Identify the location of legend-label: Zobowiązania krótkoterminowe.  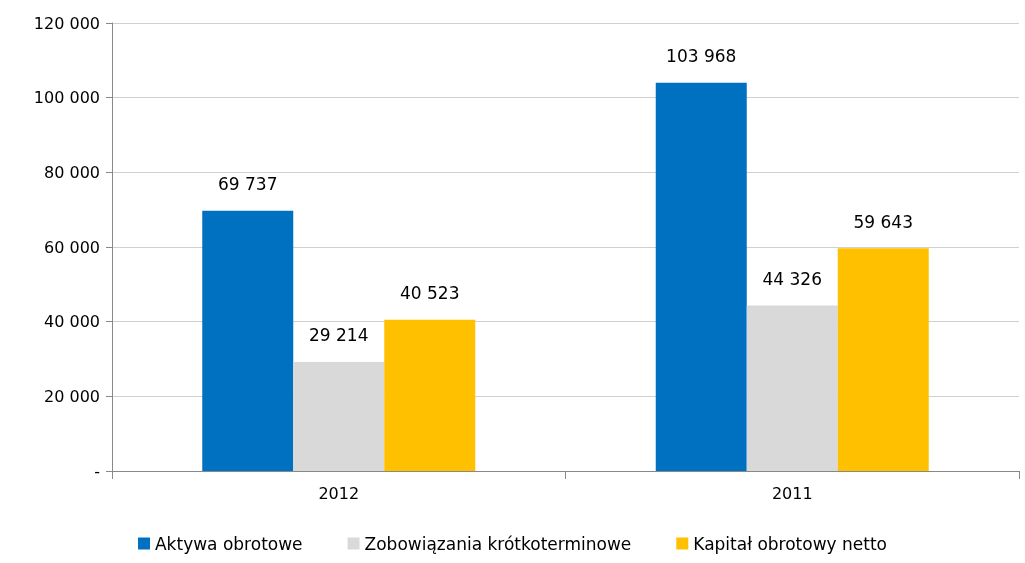
(498, 543).